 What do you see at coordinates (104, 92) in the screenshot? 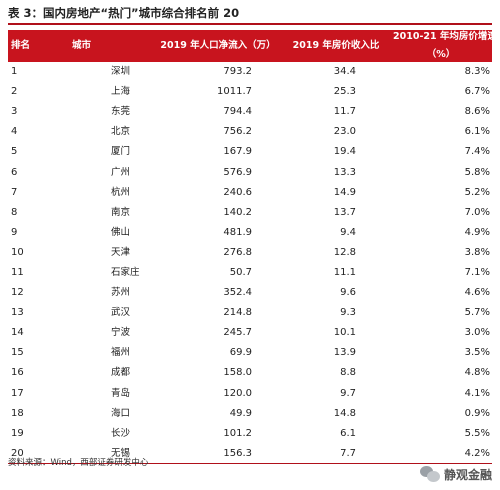
I see `cell-city: 上海` at bounding box center [104, 92].